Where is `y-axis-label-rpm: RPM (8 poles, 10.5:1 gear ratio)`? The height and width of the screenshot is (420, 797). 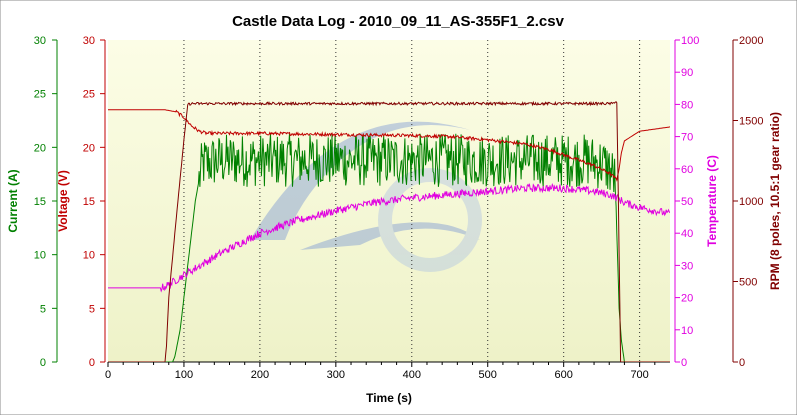
y-axis-label-rpm: RPM (8 poles, 10.5:1 gear ratio) is located at coordinates (775, 201).